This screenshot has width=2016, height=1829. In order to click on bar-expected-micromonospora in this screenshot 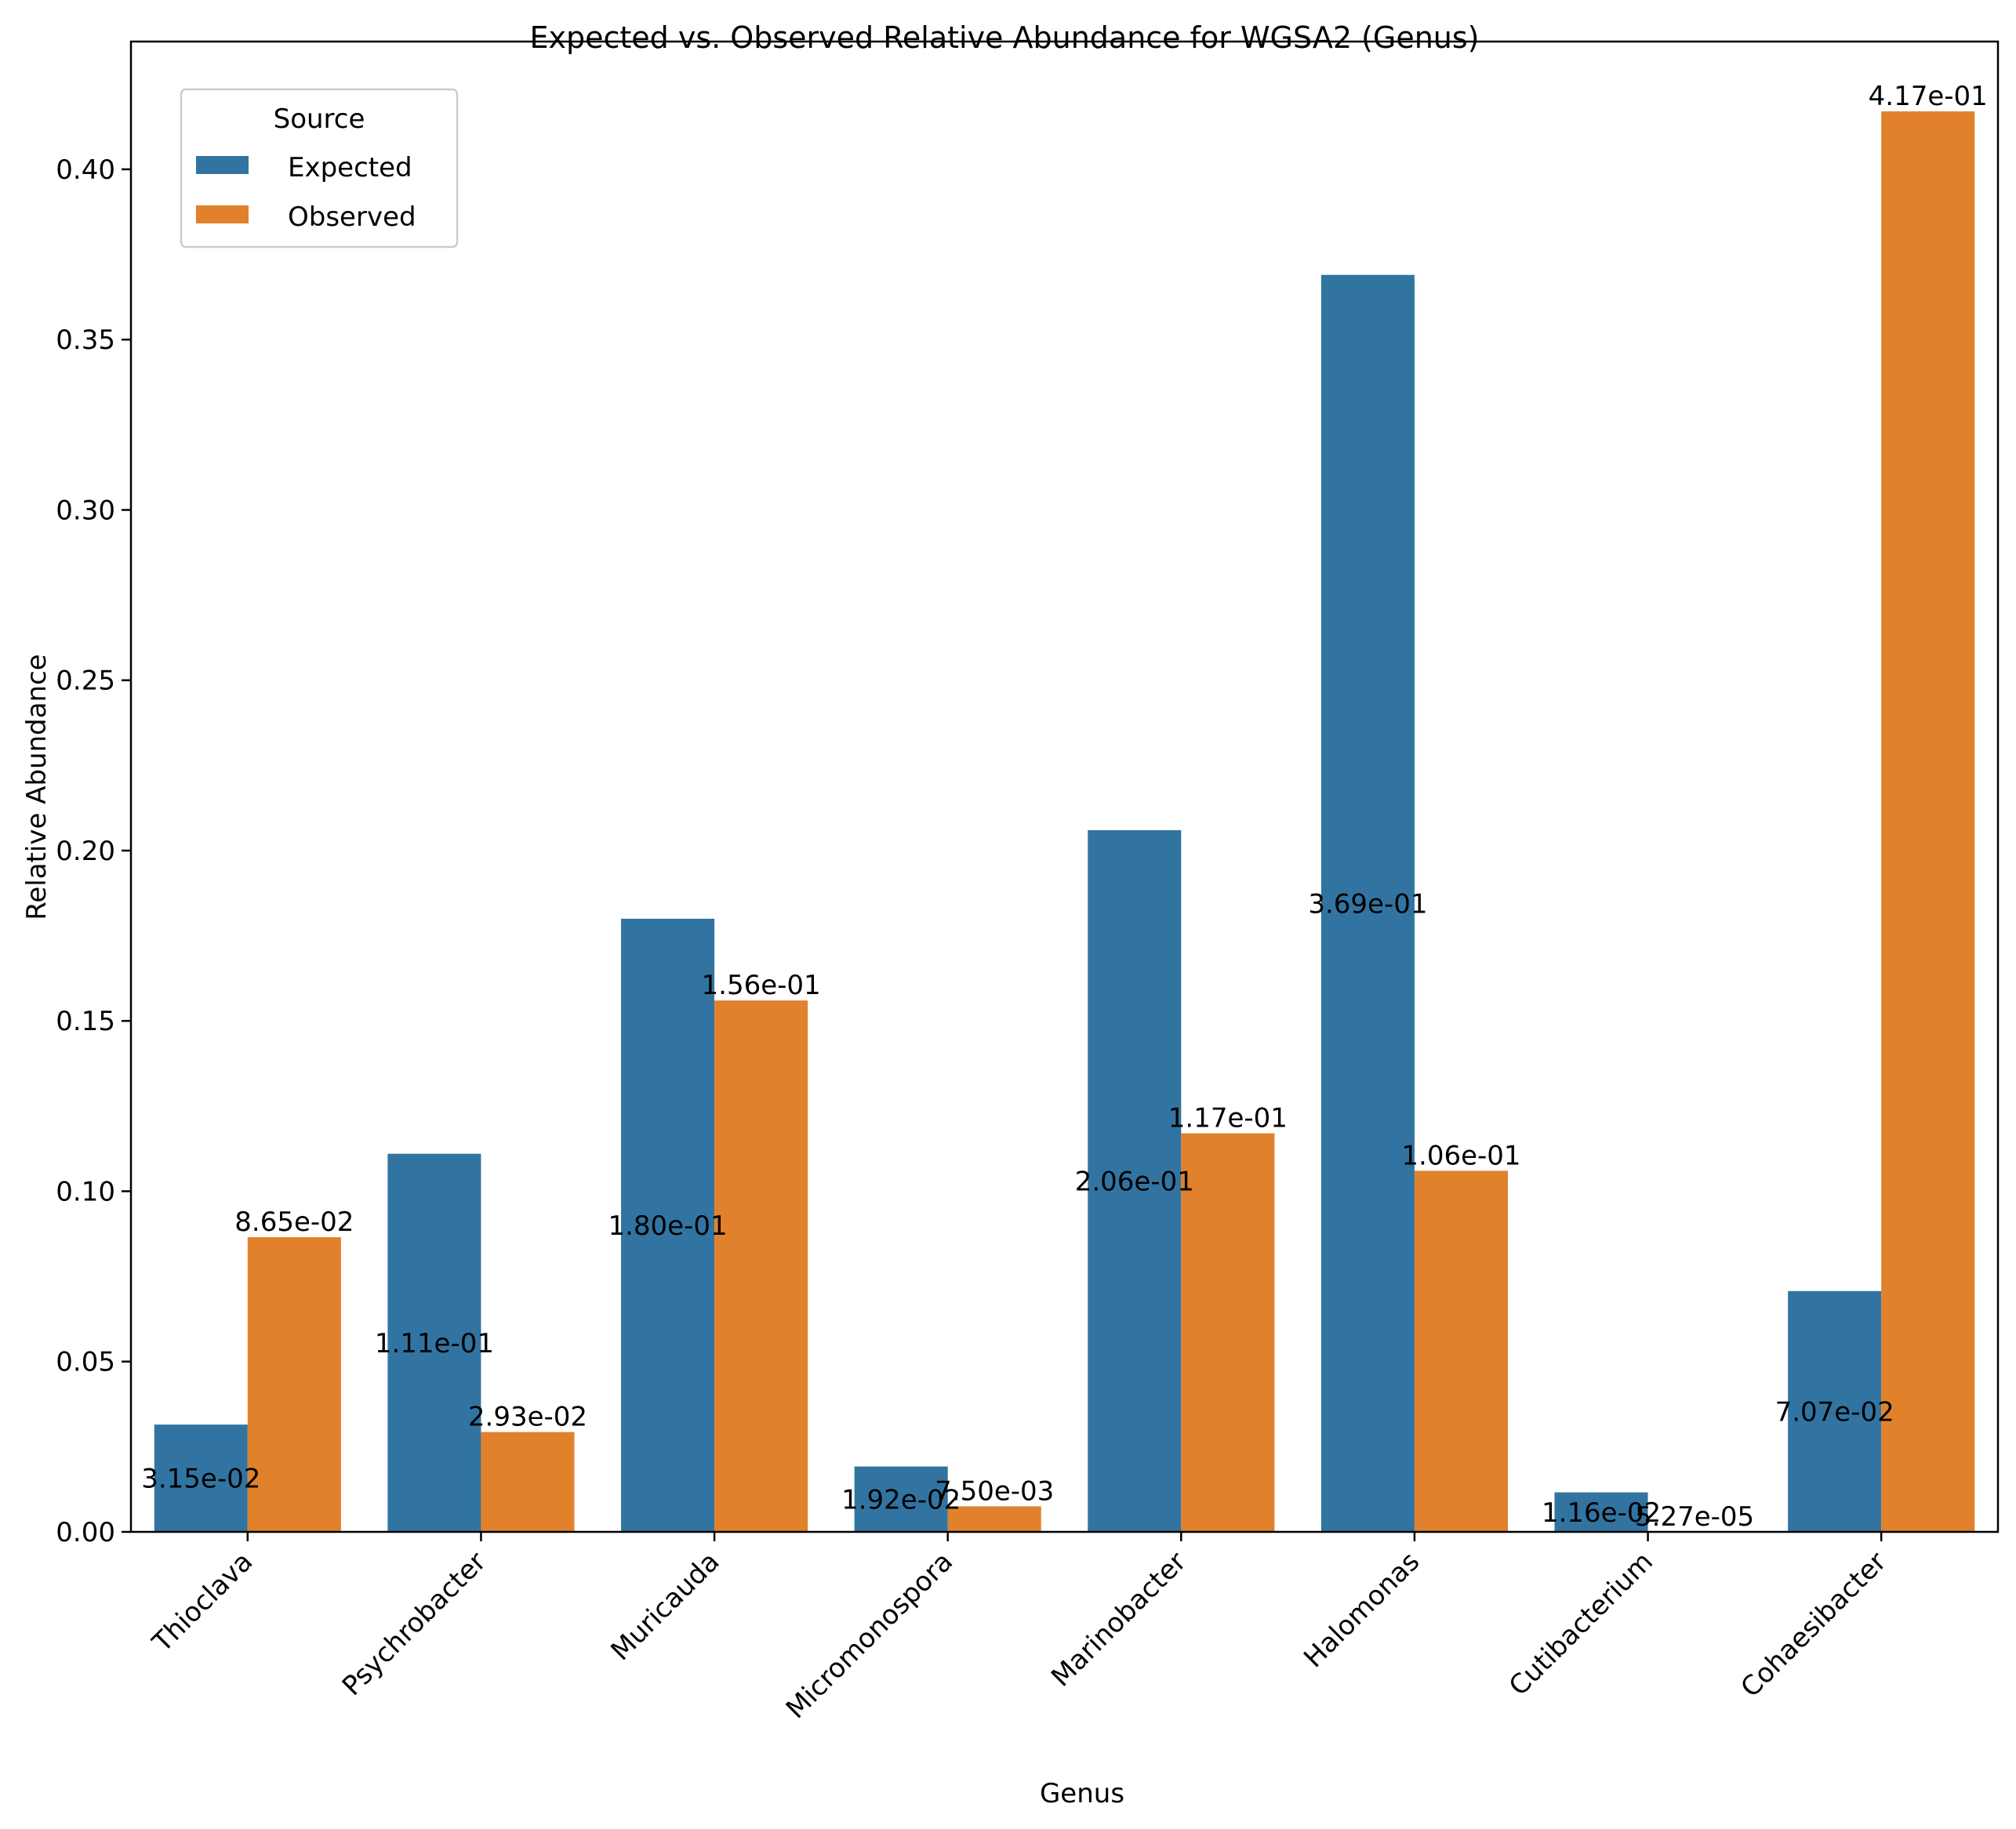, I will do `click(901, 1499)`.